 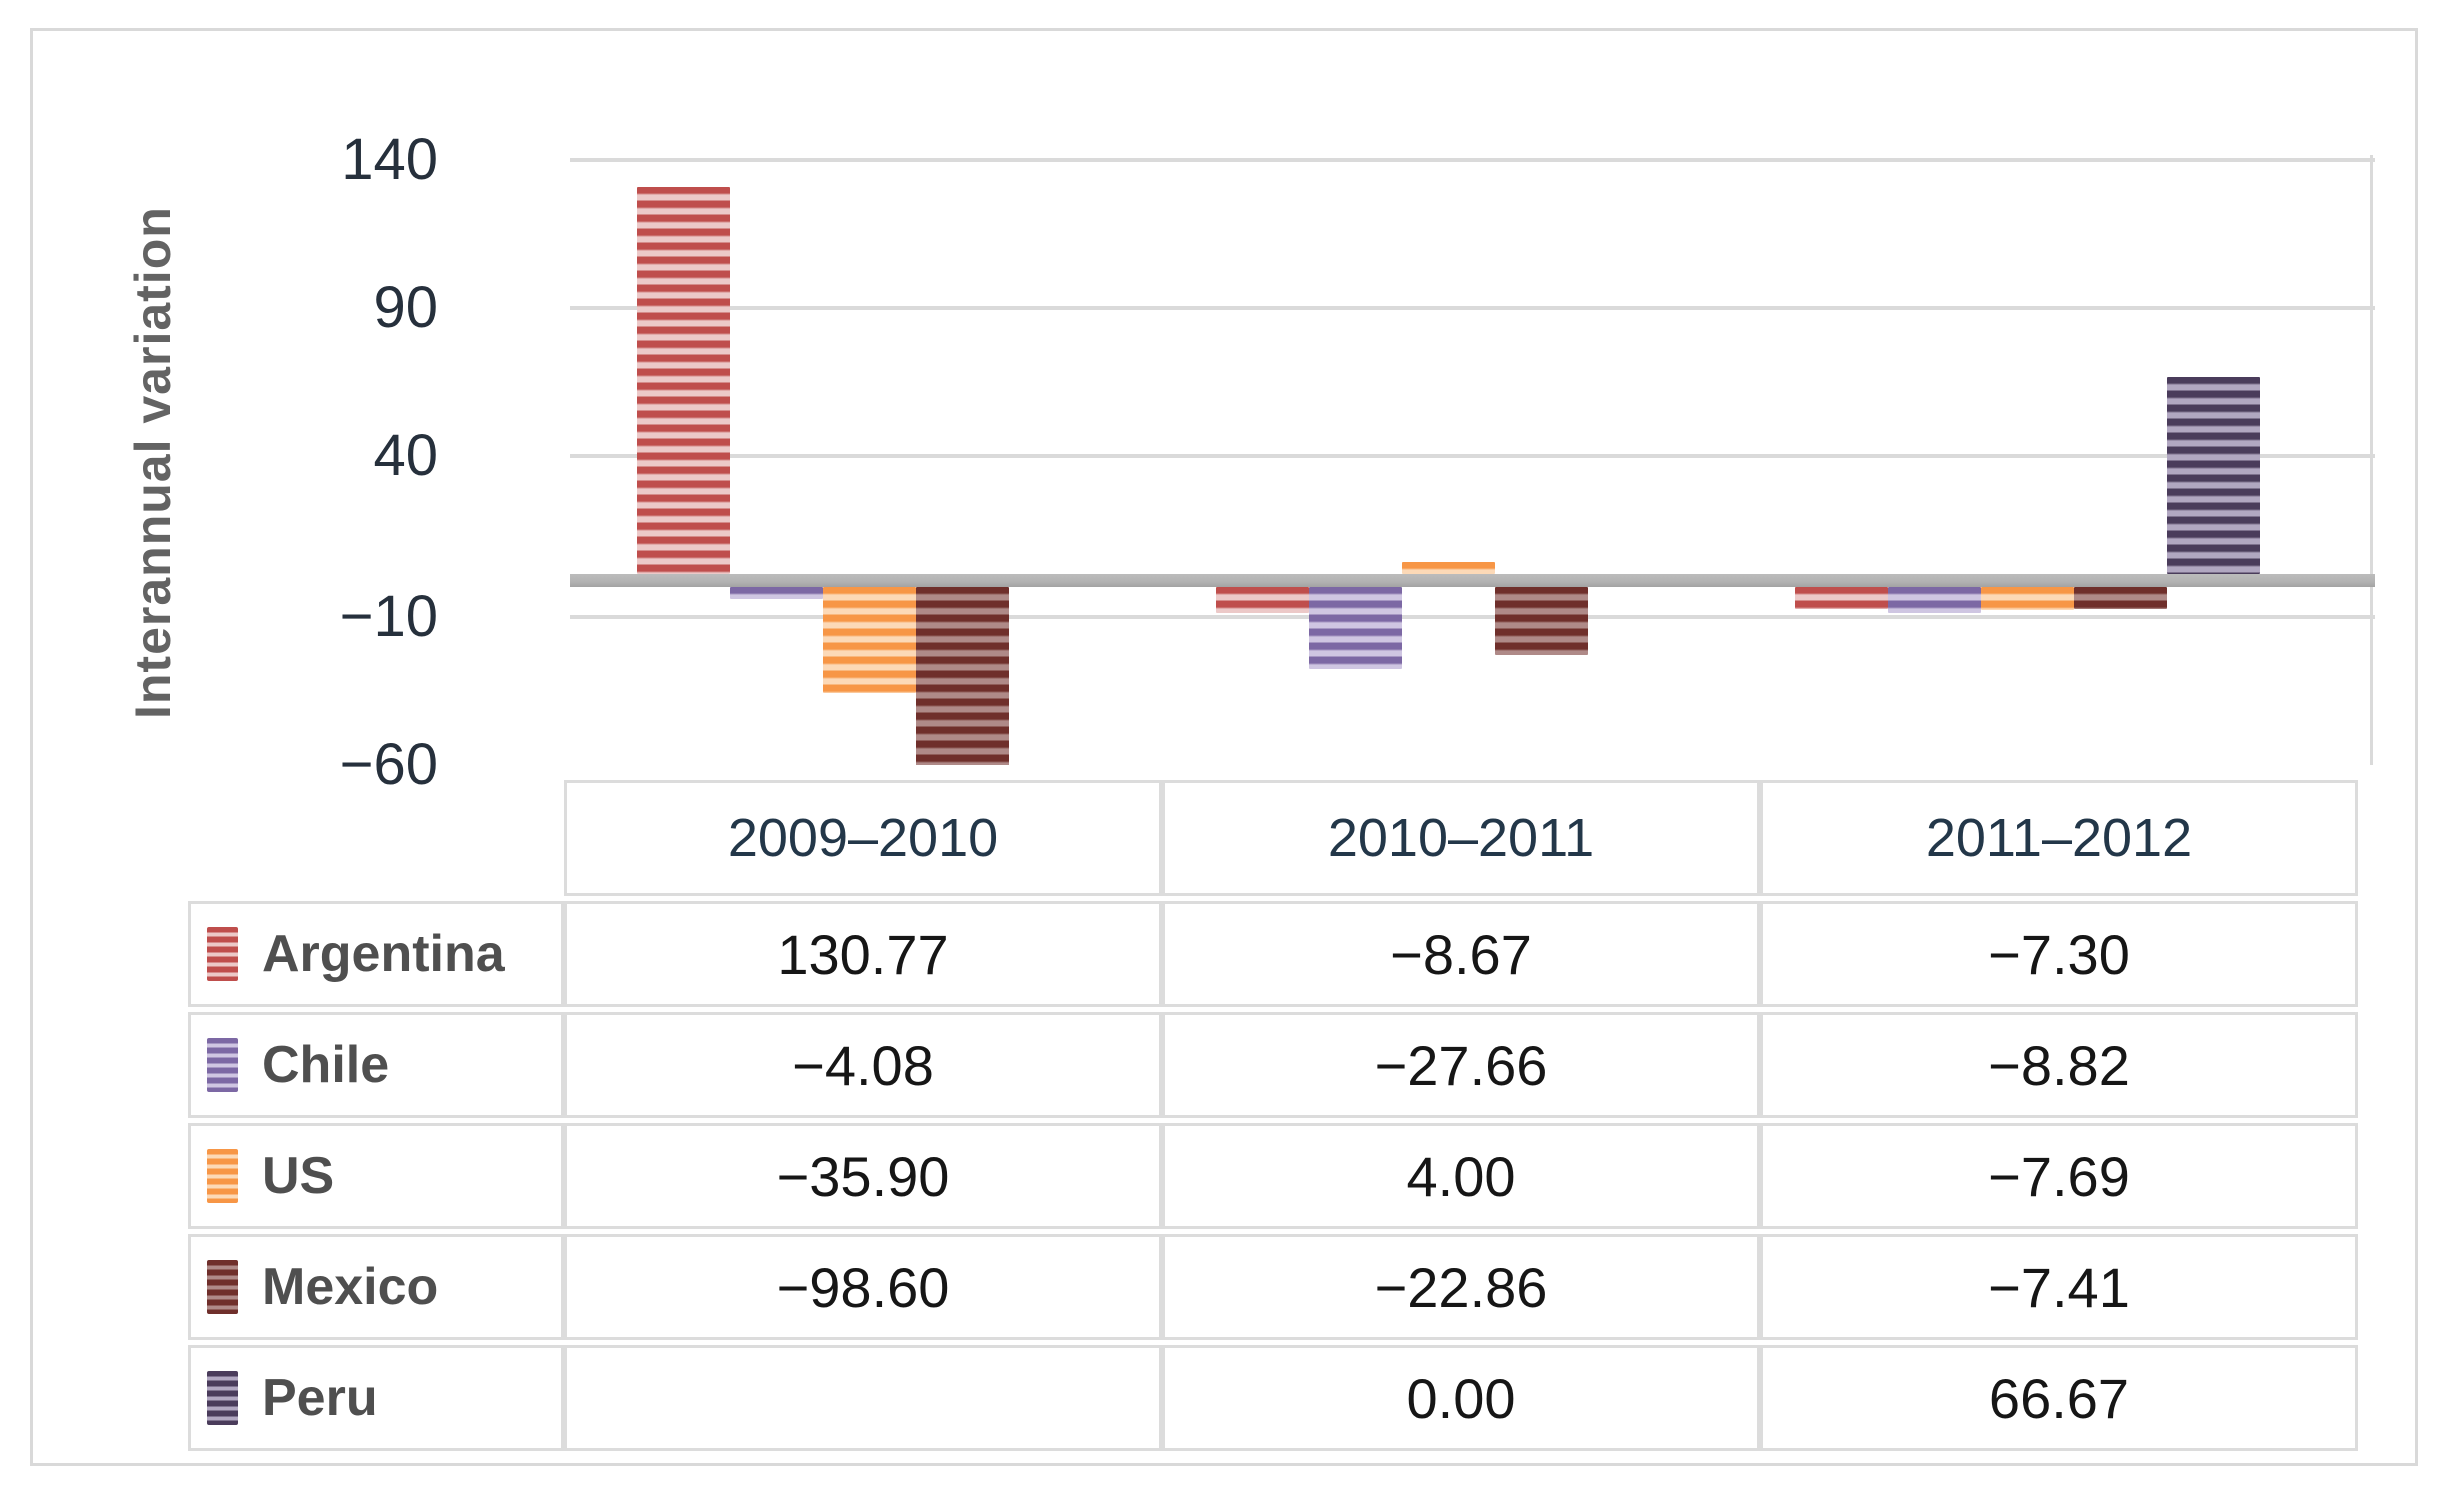 What do you see at coordinates (1461, 954) in the screenshot?
I see `table-cell-argentina-2010–2011: −8.67` at bounding box center [1461, 954].